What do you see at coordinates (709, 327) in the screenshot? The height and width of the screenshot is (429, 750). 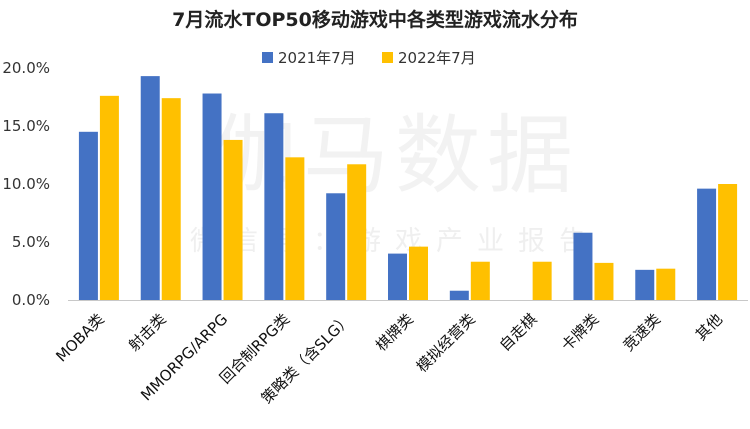 I see `x-tick-label: 其他` at bounding box center [709, 327].